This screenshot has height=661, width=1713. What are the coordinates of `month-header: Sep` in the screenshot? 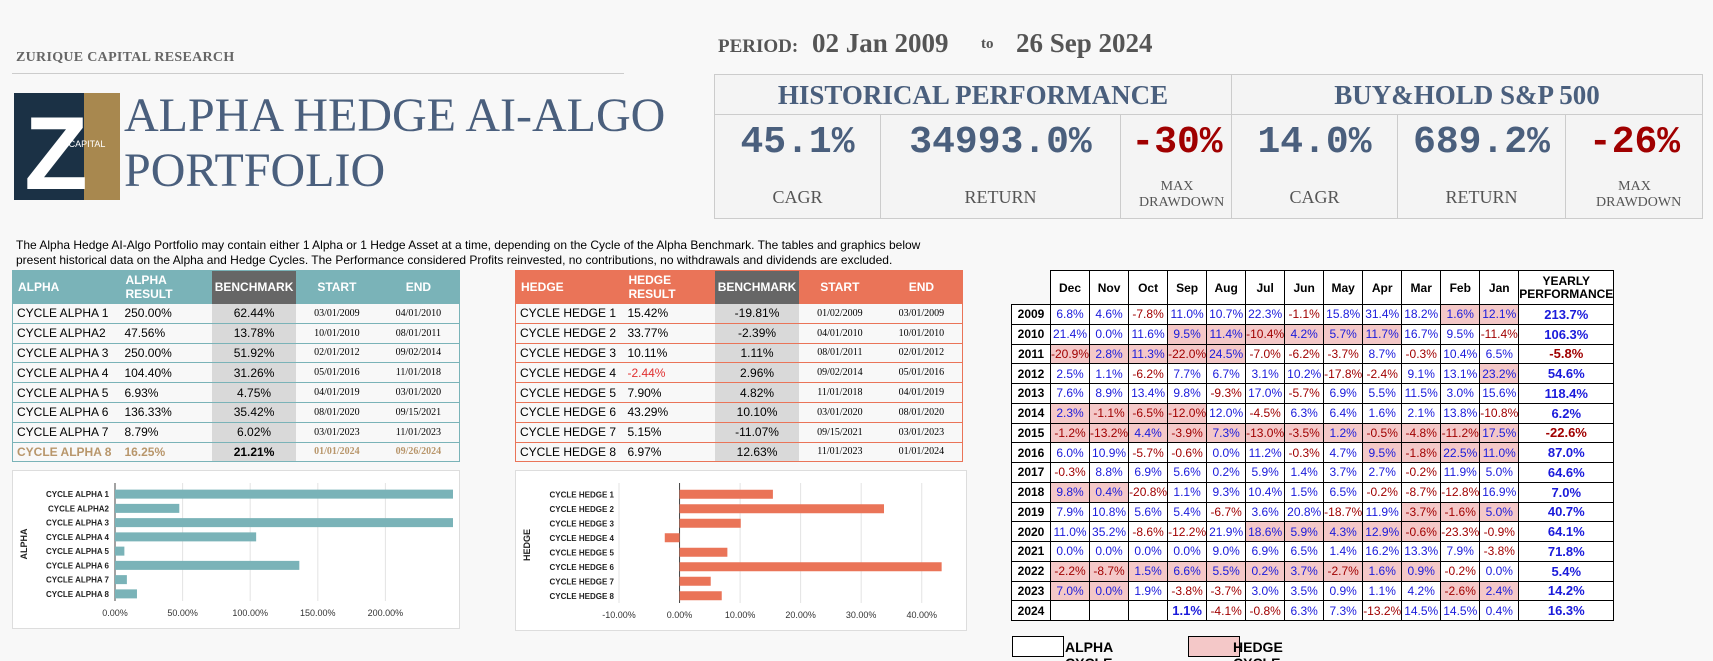 It's located at (1187, 287).